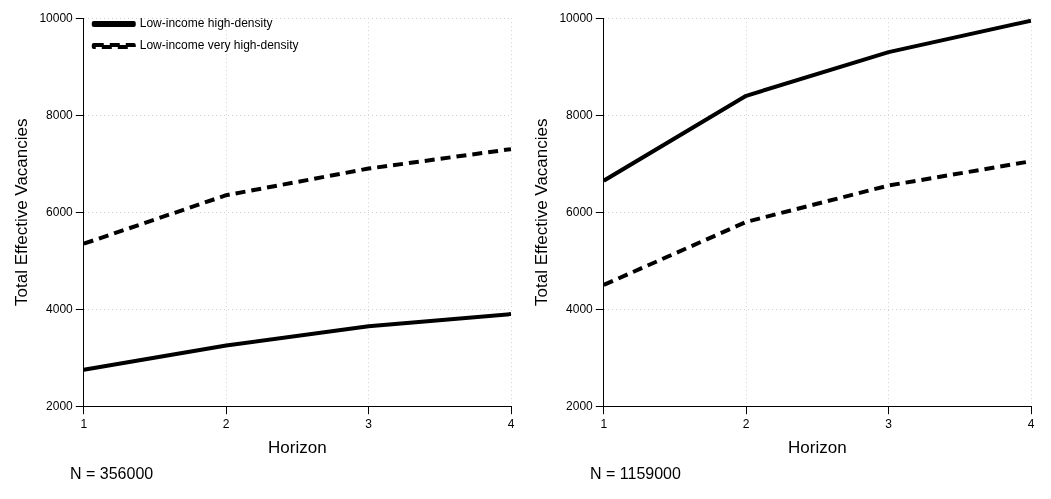 This screenshot has height=499, width=1051. Describe the element at coordinates (206, 23) in the screenshot. I see `legend-label: Low-income high-density` at that location.